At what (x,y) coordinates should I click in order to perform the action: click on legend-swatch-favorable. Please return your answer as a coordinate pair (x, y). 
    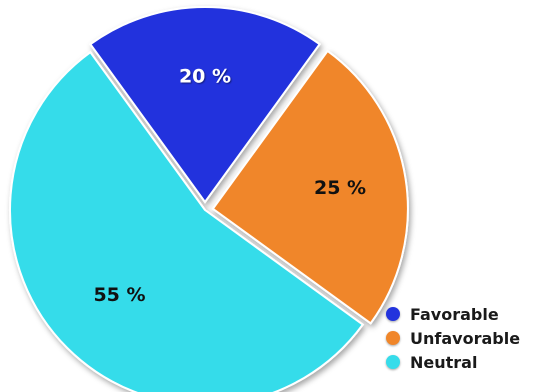
    Looking at the image, I should click on (393, 314).